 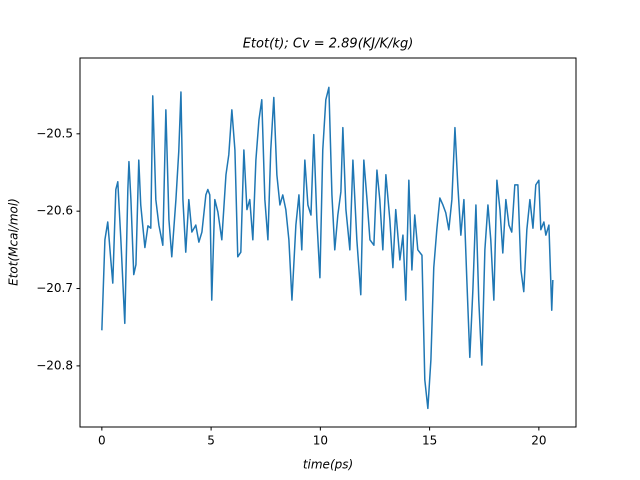 What do you see at coordinates (320, 441) in the screenshot?
I see `x-tick-label: 10` at bounding box center [320, 441].